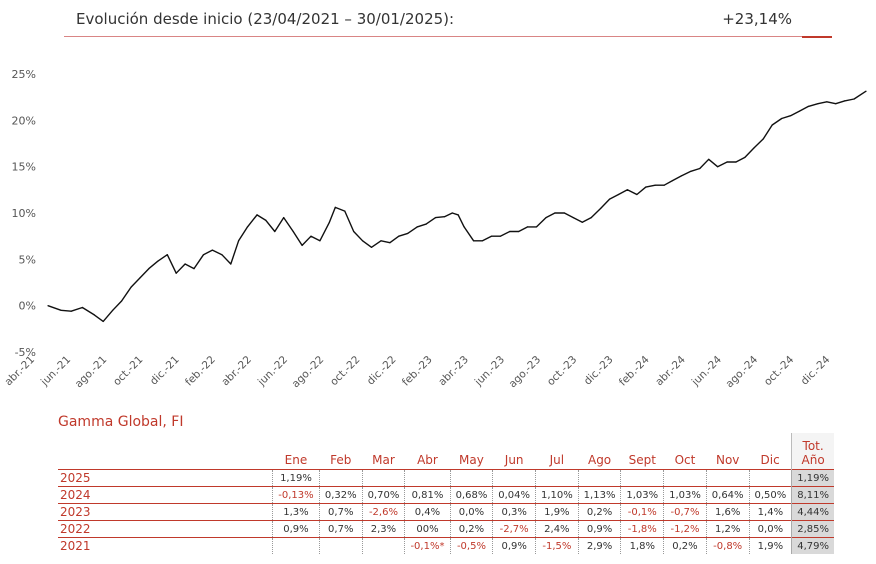 The height and width of the screenshot is (564, 876). Describe the element at coordinates (24, 120) in the screenshot. I see `y-tick-label: 20%` at that location.